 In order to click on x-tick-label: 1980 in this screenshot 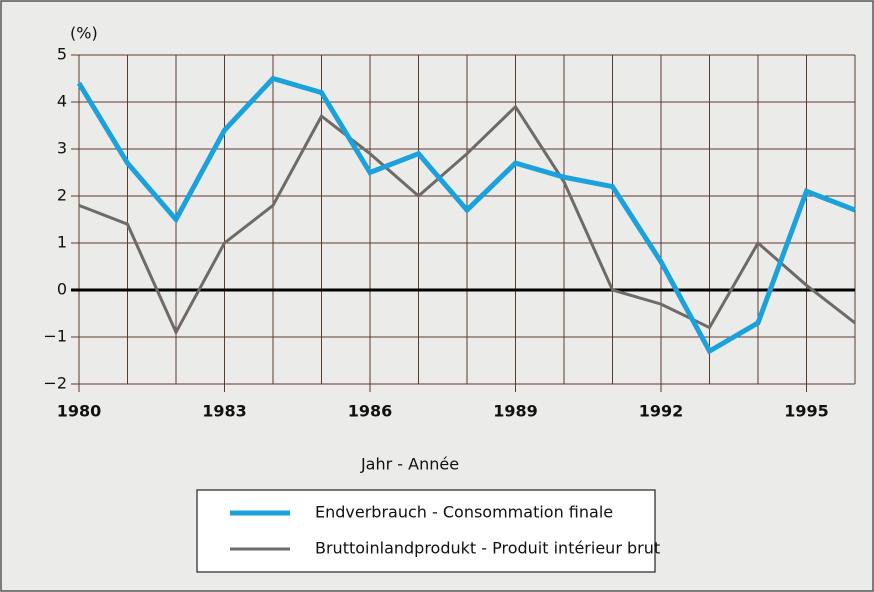, I will do `click(79, 411)`.